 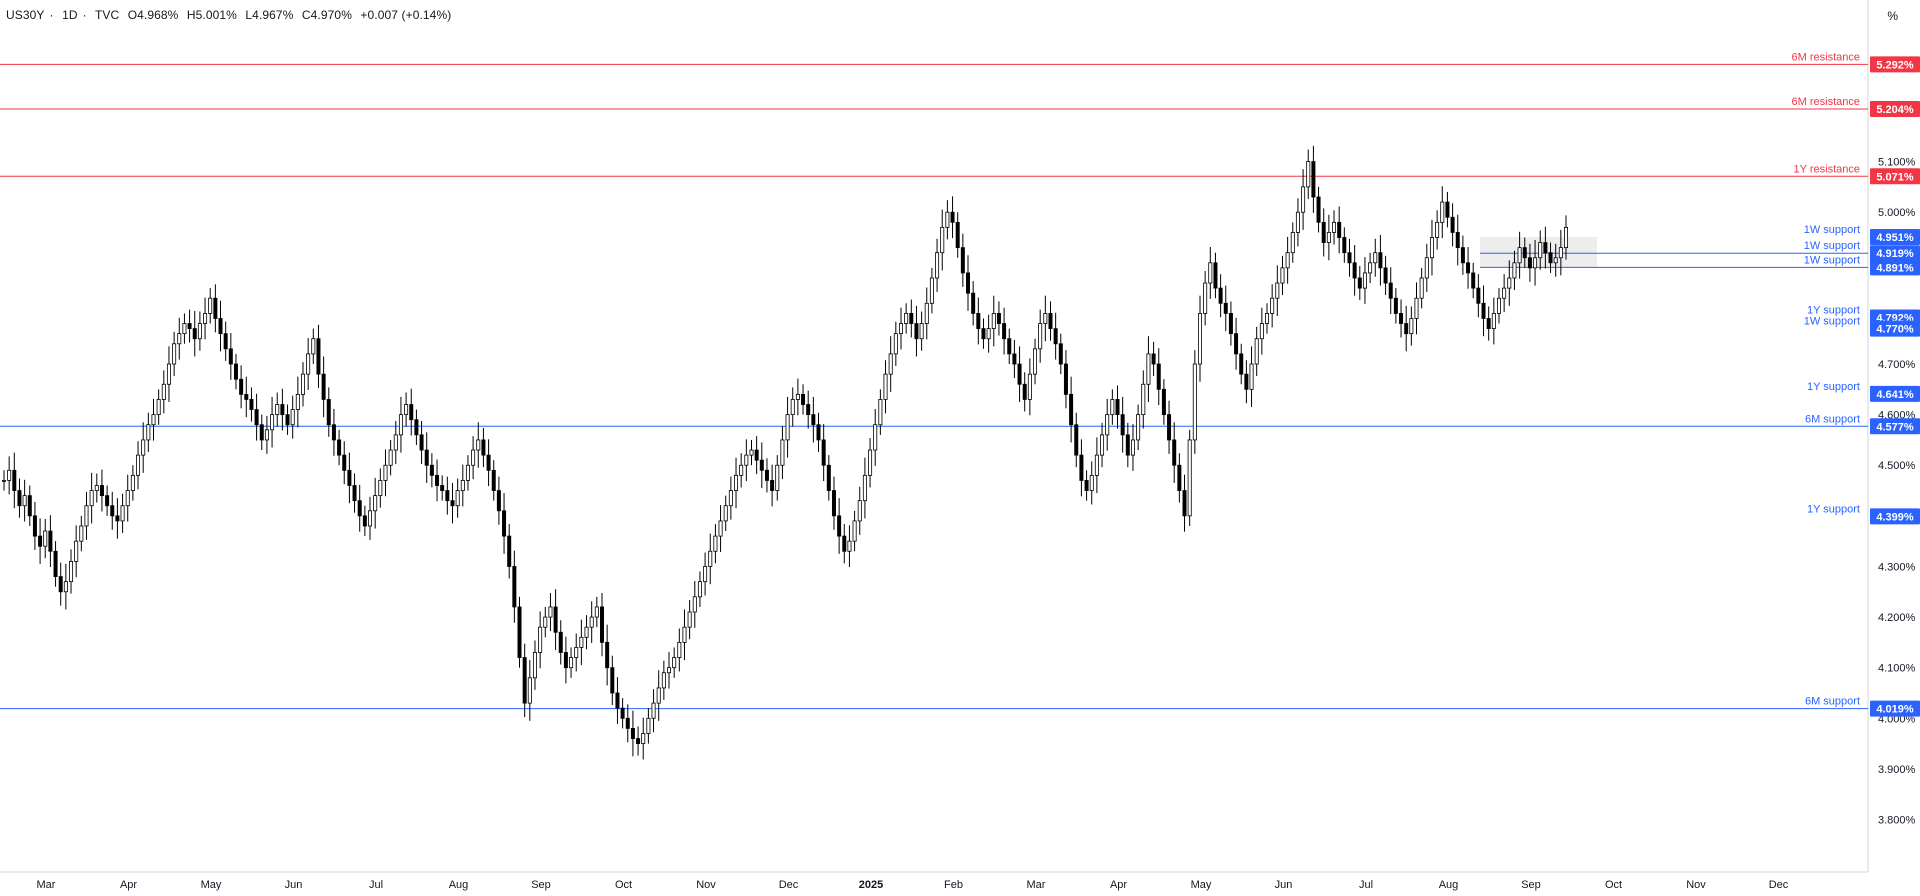 What do you see at coordinates (153, 15) in the screenshot?
I see `open-value: O4.968%` at bounding box center [153, 15].